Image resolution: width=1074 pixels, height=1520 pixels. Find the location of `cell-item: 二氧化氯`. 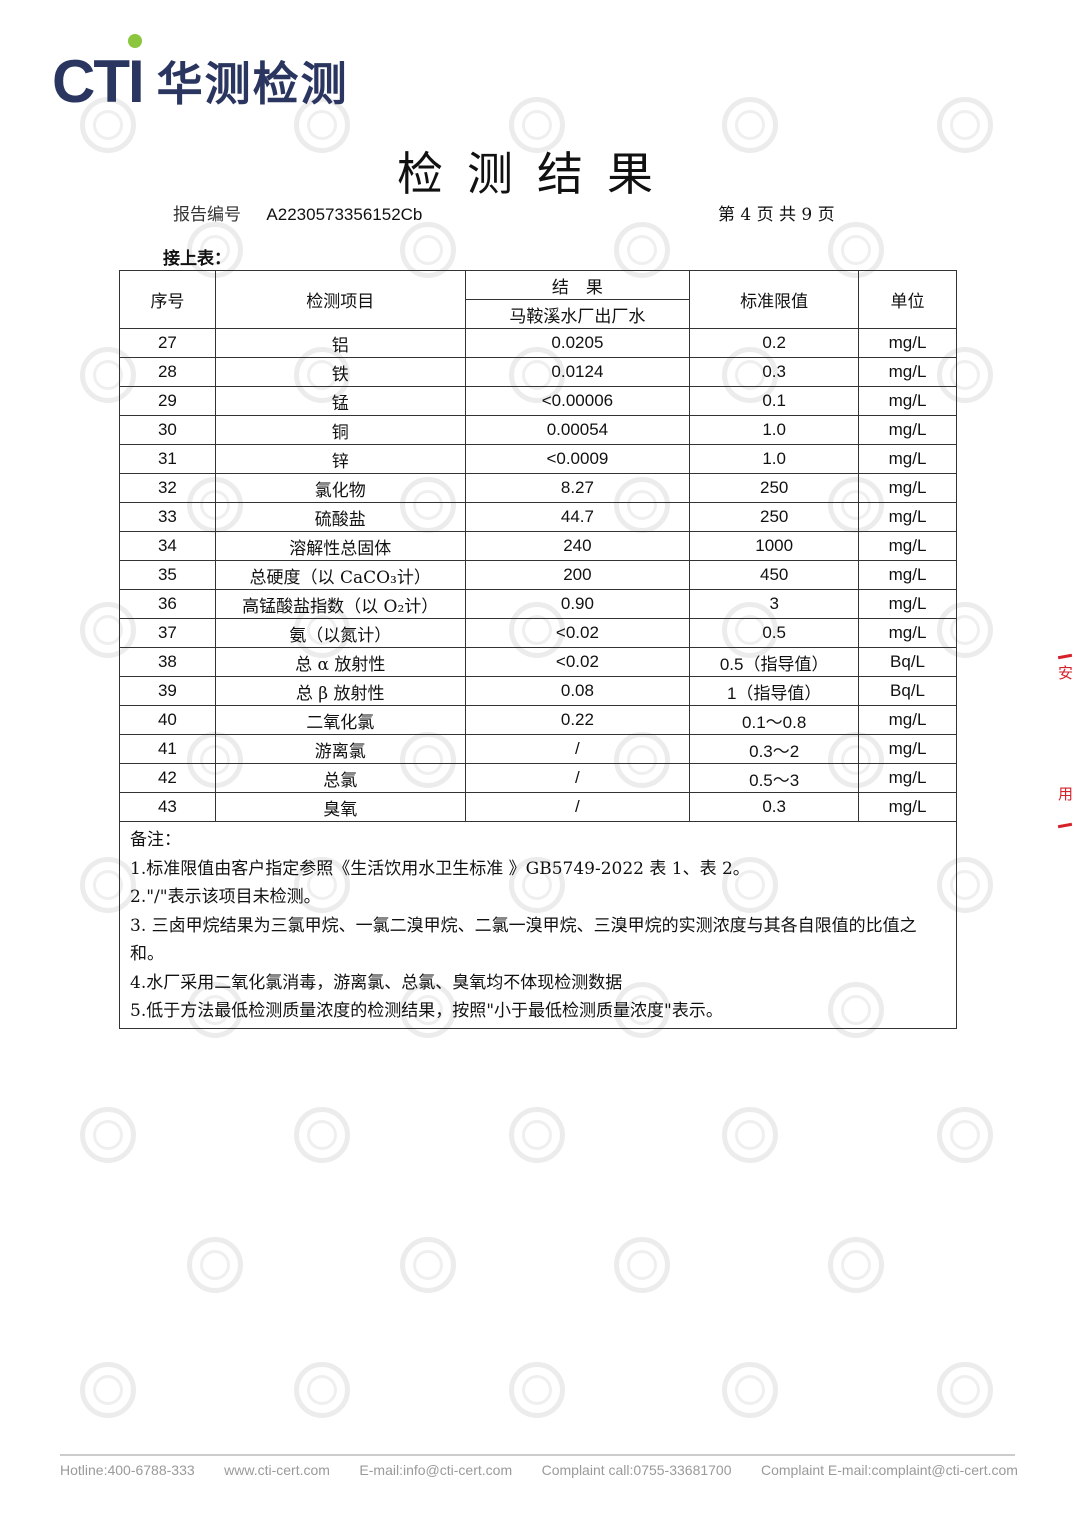

cell-item: 二氧化氯 is located at coordinates (340, 720).